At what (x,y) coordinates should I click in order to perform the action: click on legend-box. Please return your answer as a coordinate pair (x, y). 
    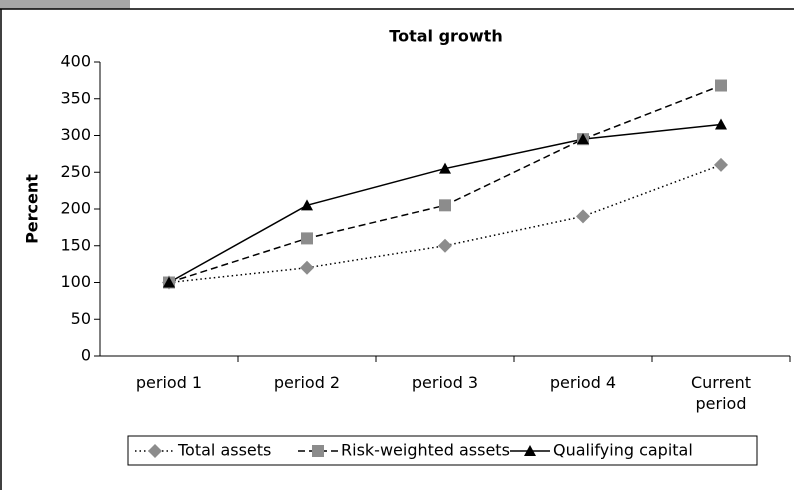
    Looking at the image, I should click on (442, 450).